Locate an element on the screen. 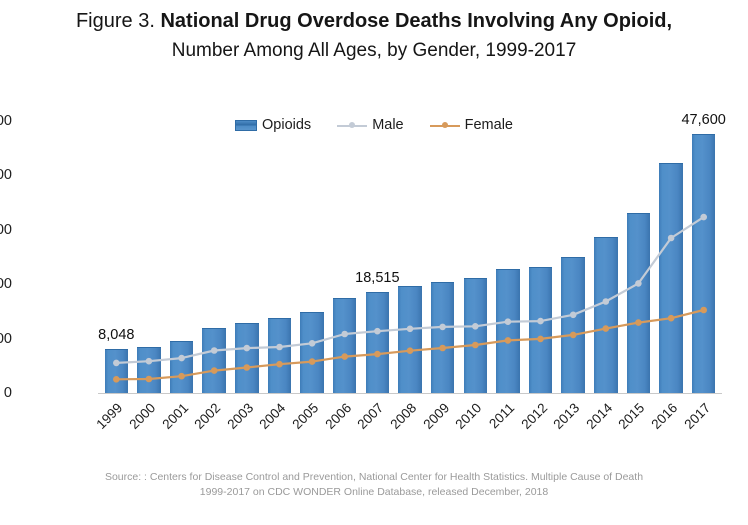  point-female-2003 is located at coordinates (247, 367).